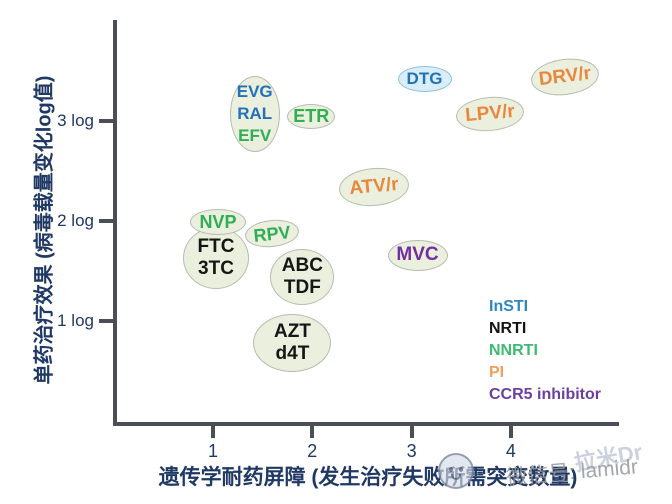  I want to click on drug-ellipse-abc-tdf: ABC TDF, so click(302, 277).